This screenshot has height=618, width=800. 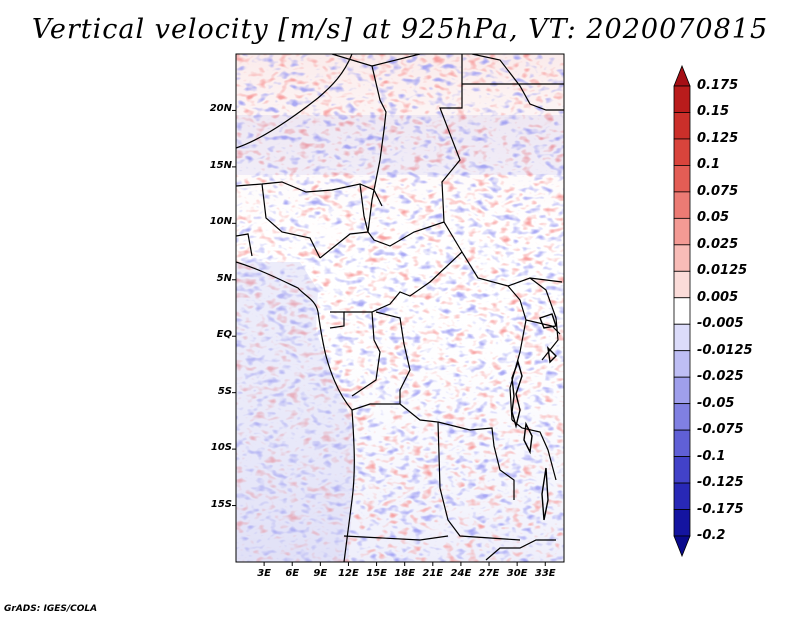 What do you see at coordinates (221, 504) in the screenshot?
I see `lat-label: 15S` at bounding box center [221, 504].